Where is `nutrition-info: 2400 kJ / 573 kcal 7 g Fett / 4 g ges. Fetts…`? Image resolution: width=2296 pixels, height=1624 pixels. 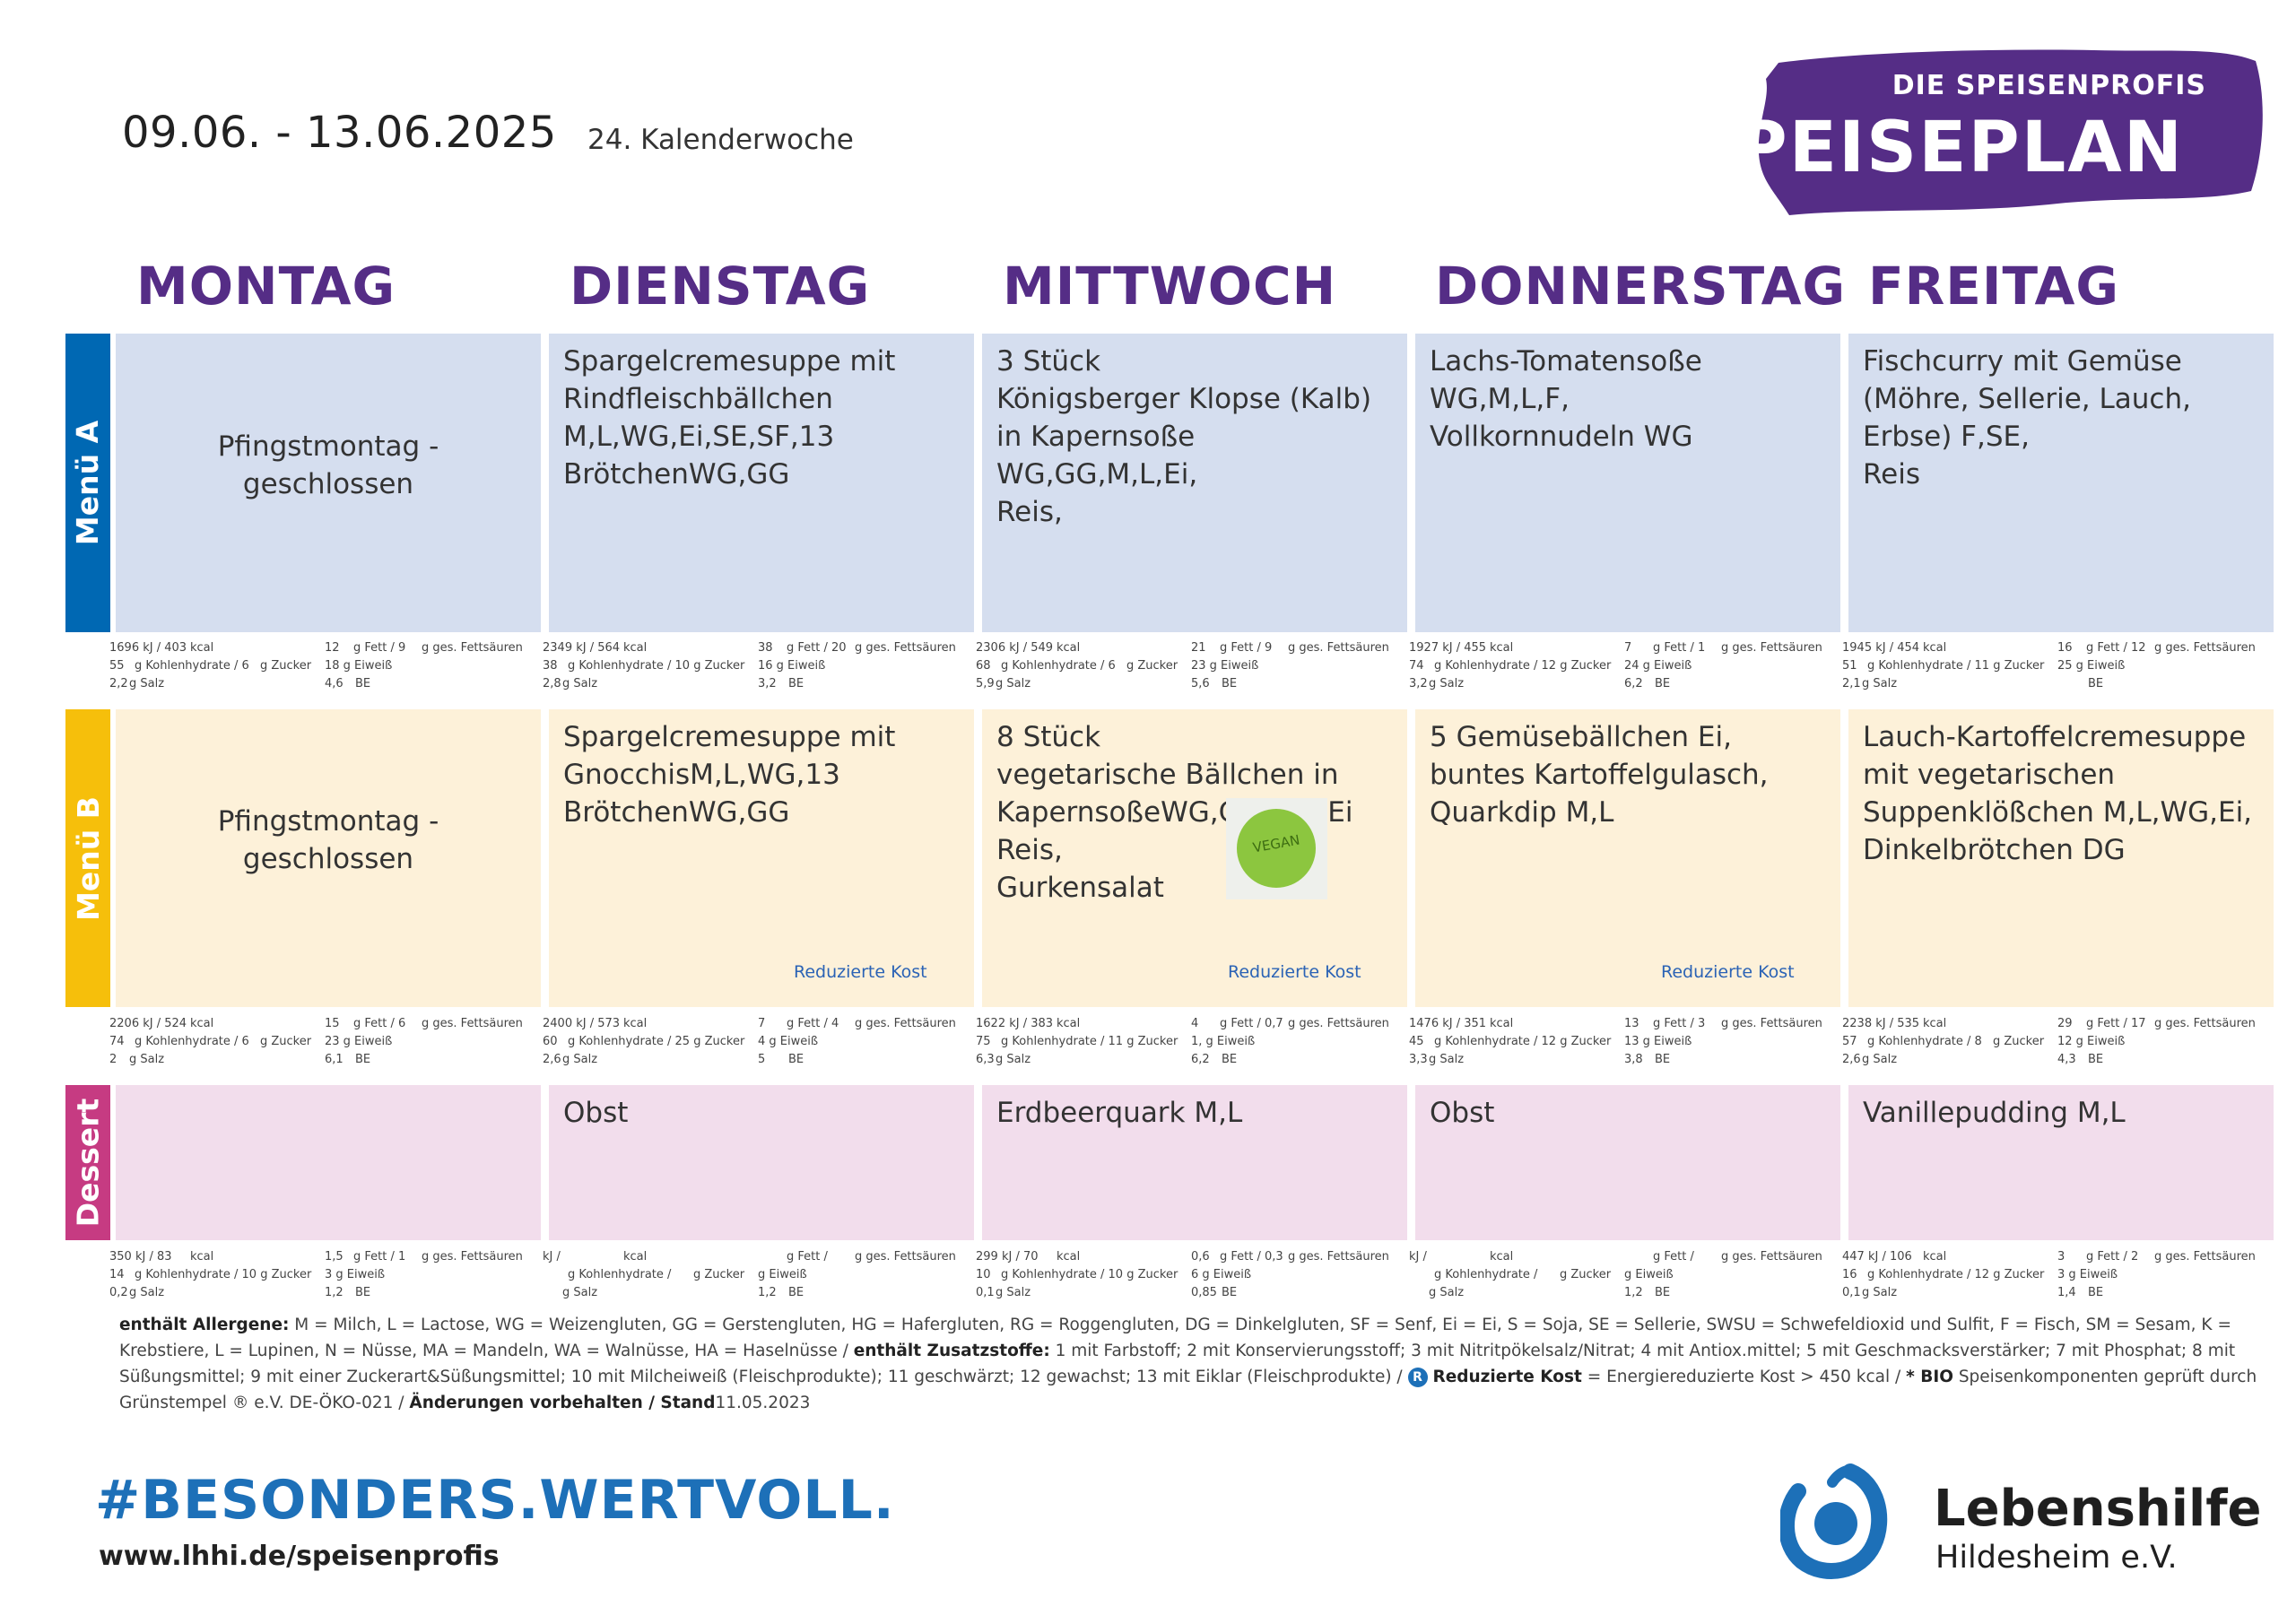 nutrition-info: 2400 kJ / 573 kcal 7 g Fett / 4 g ges. Fetts… is located at coordinates (758, 1050).